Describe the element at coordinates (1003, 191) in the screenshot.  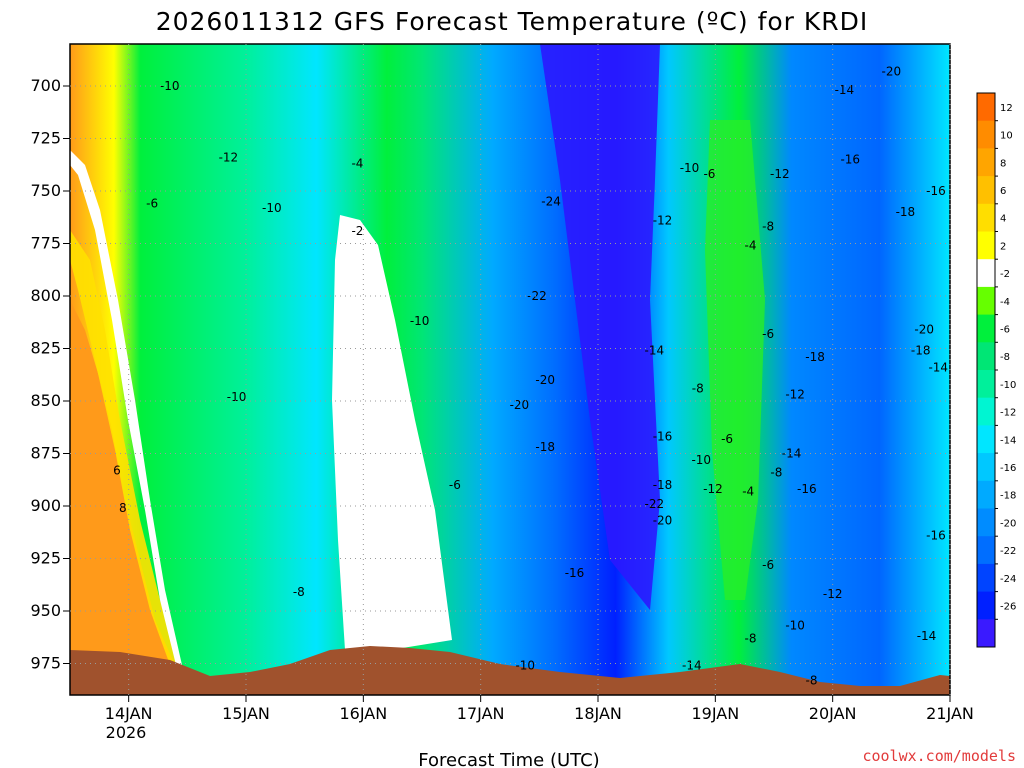
I see `colorbar-label: 6` at that location.